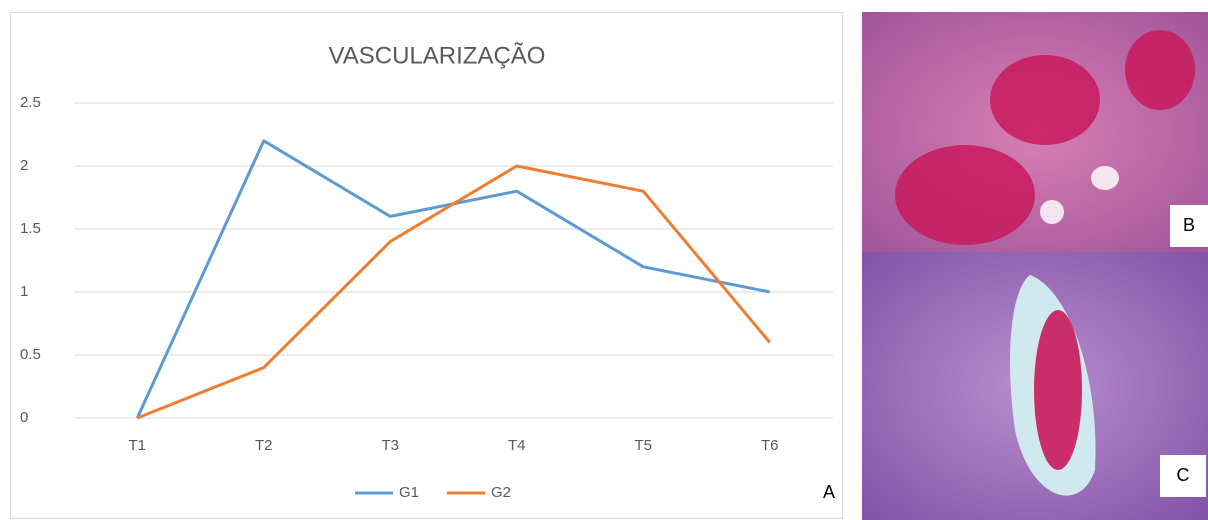 This screenshot has width=1208, height=520. I want to click on micrograph-c: C, so click(1035, 386).